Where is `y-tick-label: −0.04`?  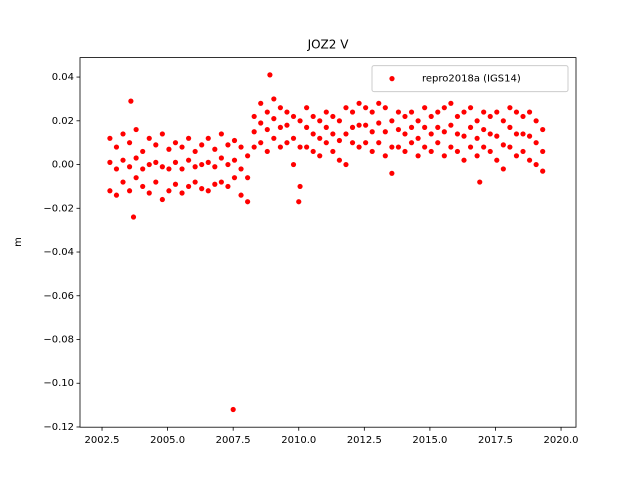 y-tick-label: −0.04 is located at coordinates (58, 252).